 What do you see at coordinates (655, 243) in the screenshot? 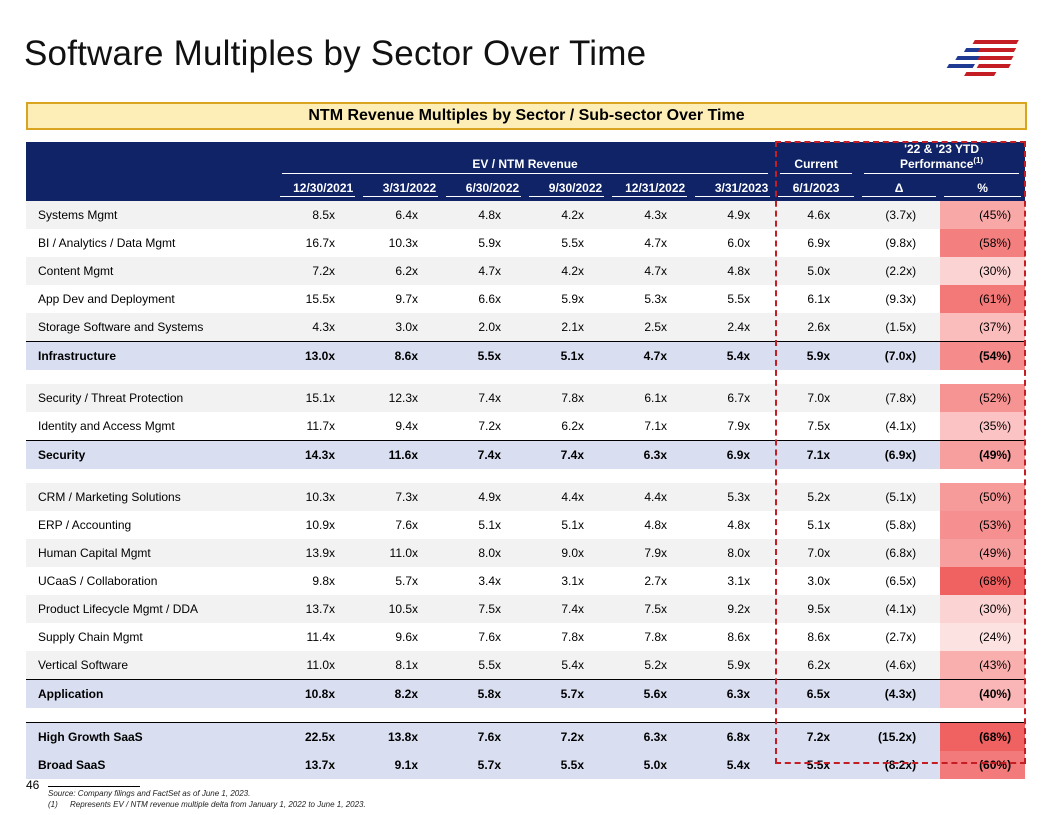
I see `multiple-cell: 4.7x` at bounding box center [655, 243].